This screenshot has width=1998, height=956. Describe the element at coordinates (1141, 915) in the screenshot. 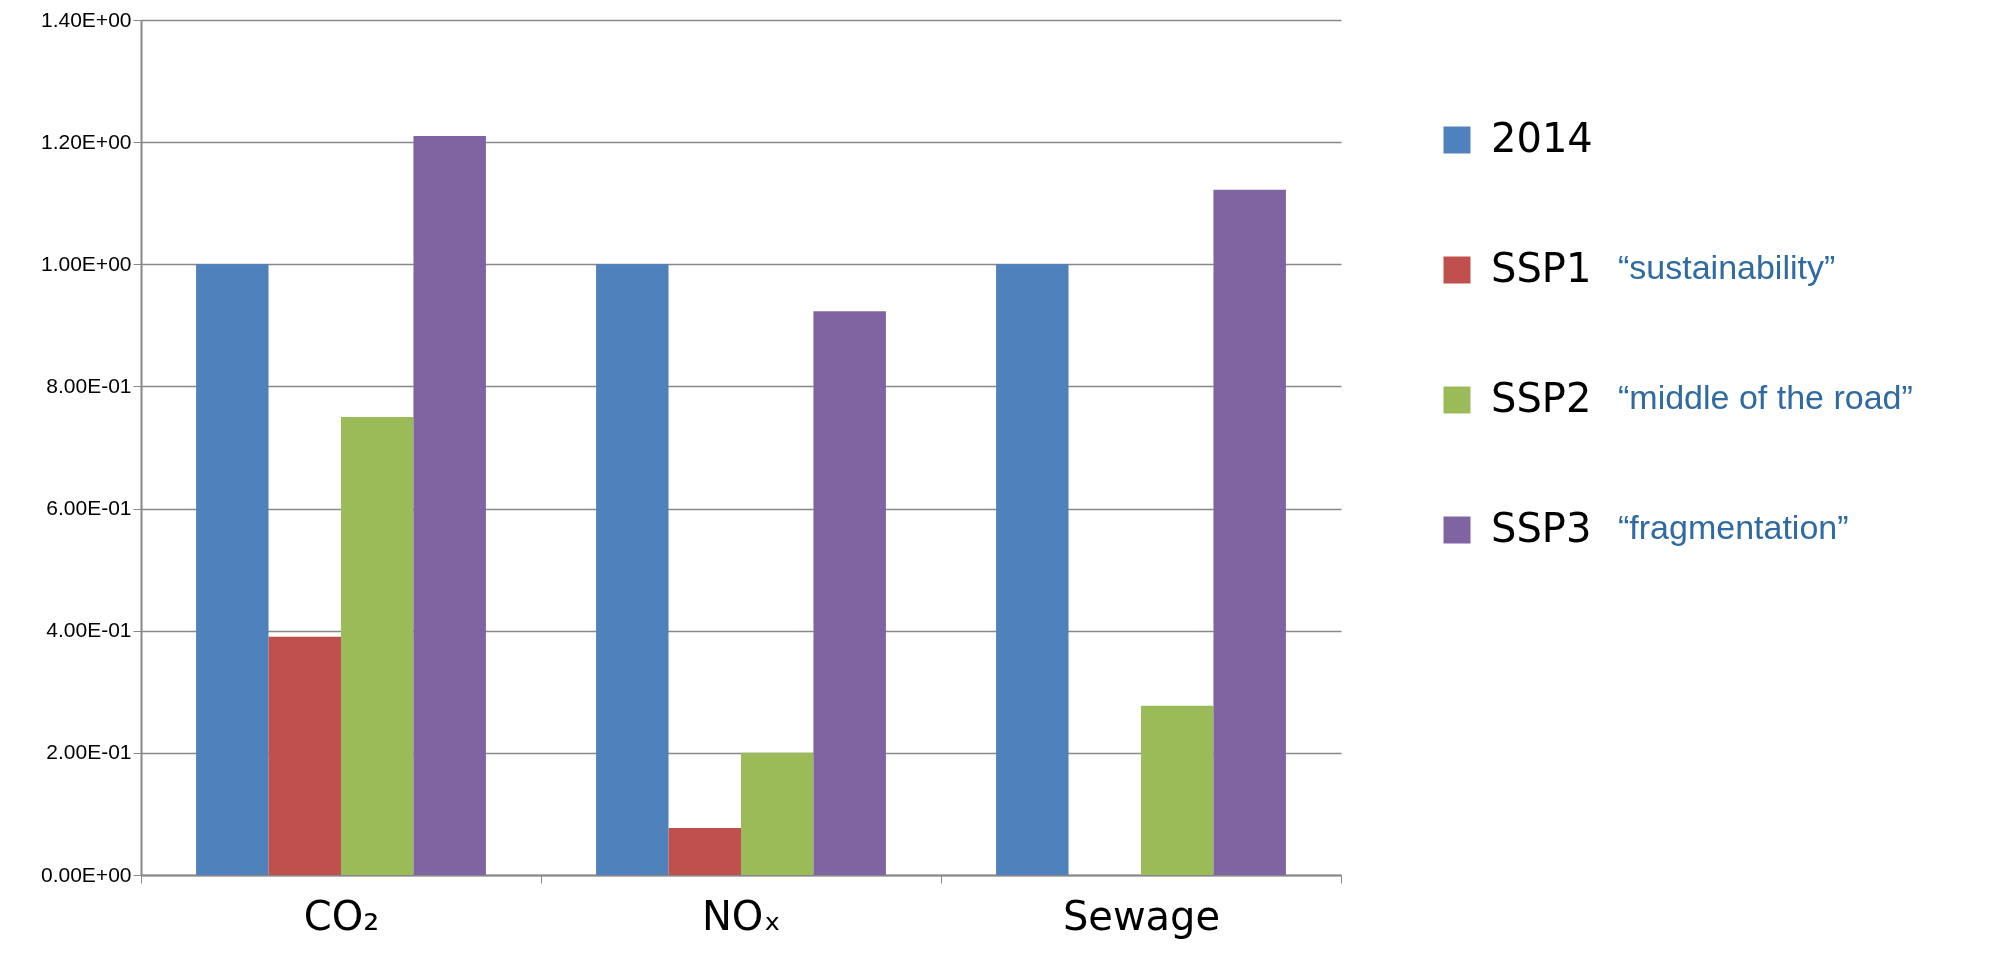

I see `x-tick-label: Sewage` at that location.